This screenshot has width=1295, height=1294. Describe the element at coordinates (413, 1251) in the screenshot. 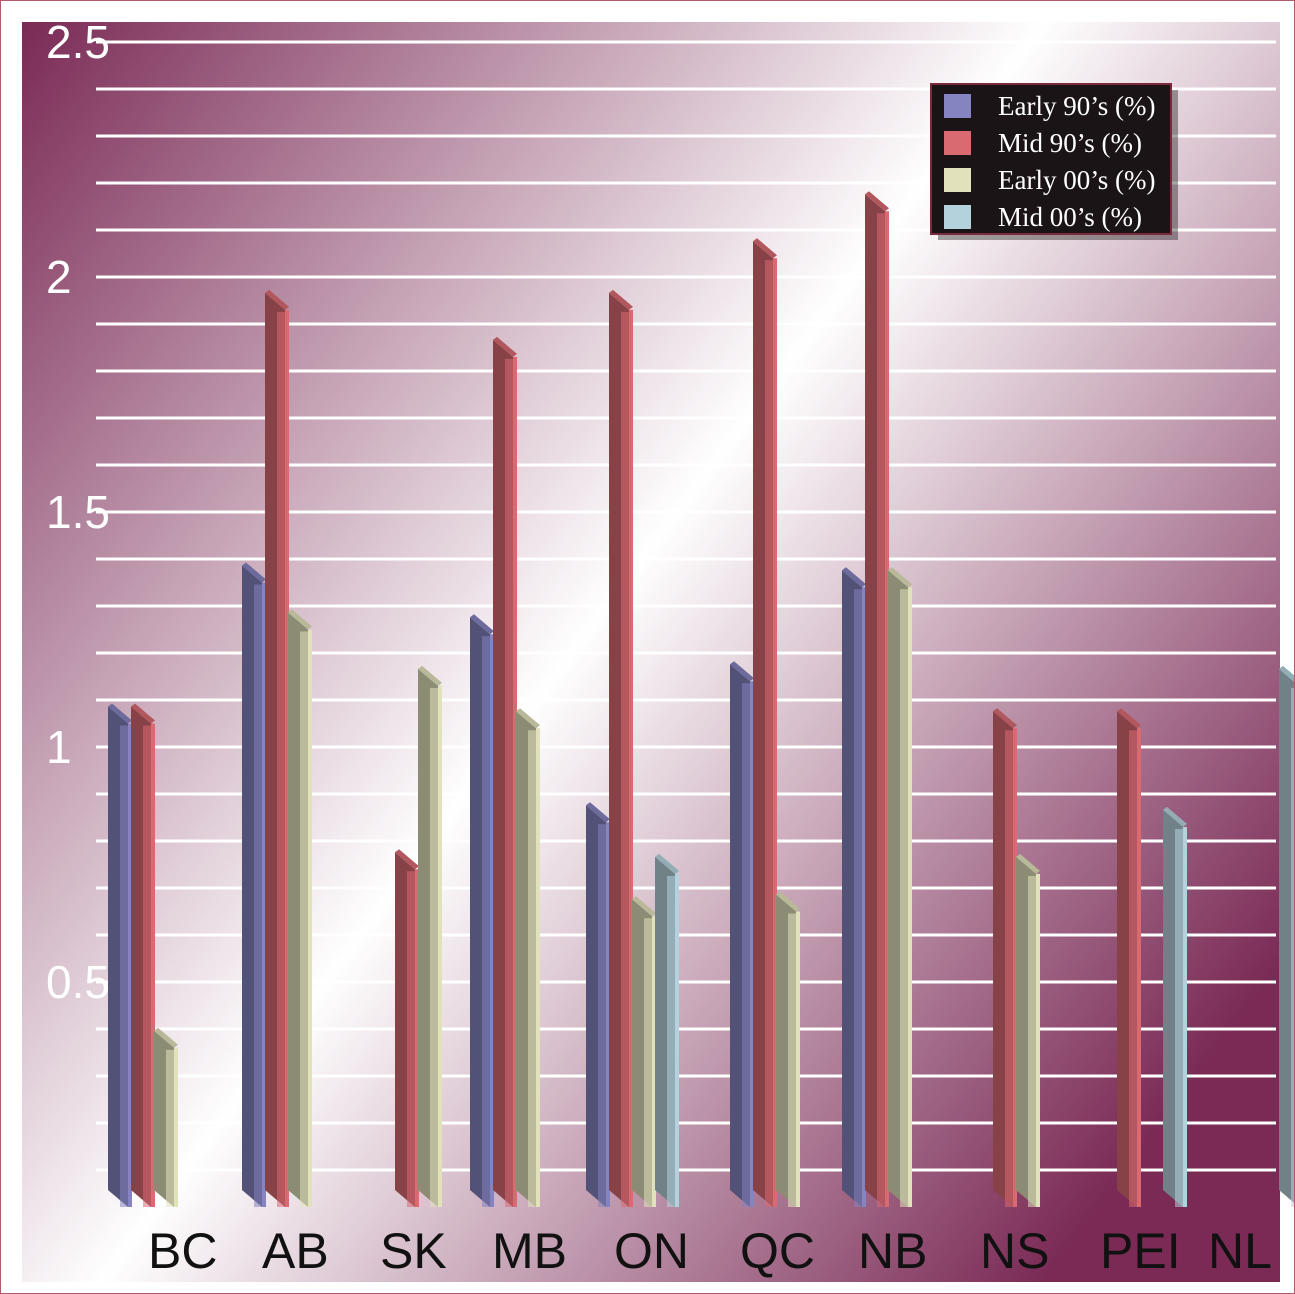

I see `x-tick-label: SK` at that location.